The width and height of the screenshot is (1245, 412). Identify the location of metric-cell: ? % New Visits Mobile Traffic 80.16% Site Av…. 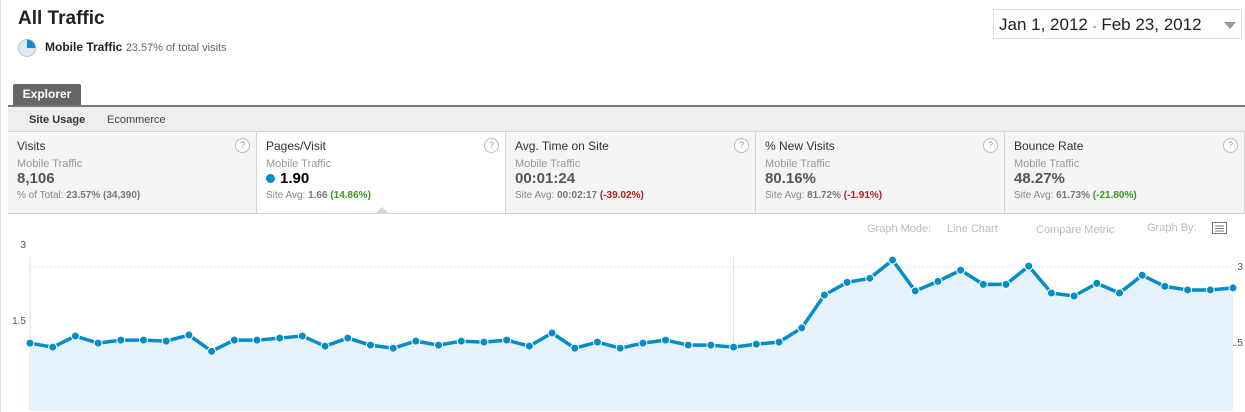
(880, 172).